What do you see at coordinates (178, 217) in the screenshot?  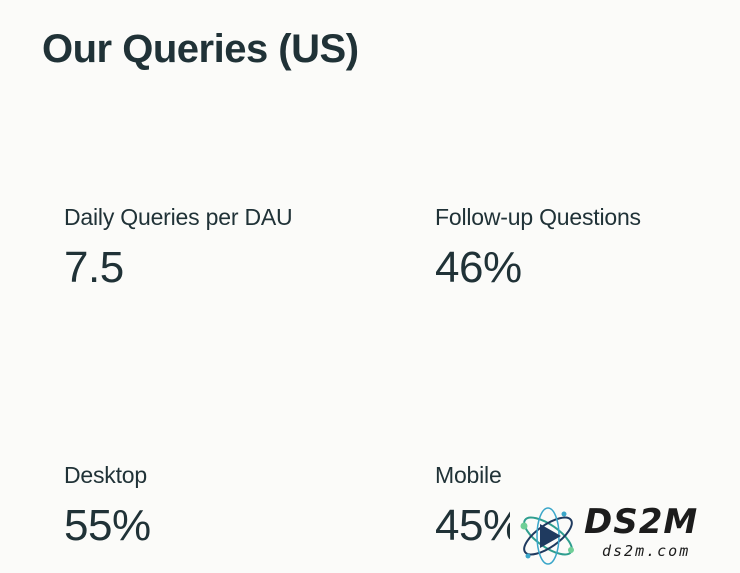 I see `metric-label: Daily Queries per DAU` at bounding box center [178, 217].